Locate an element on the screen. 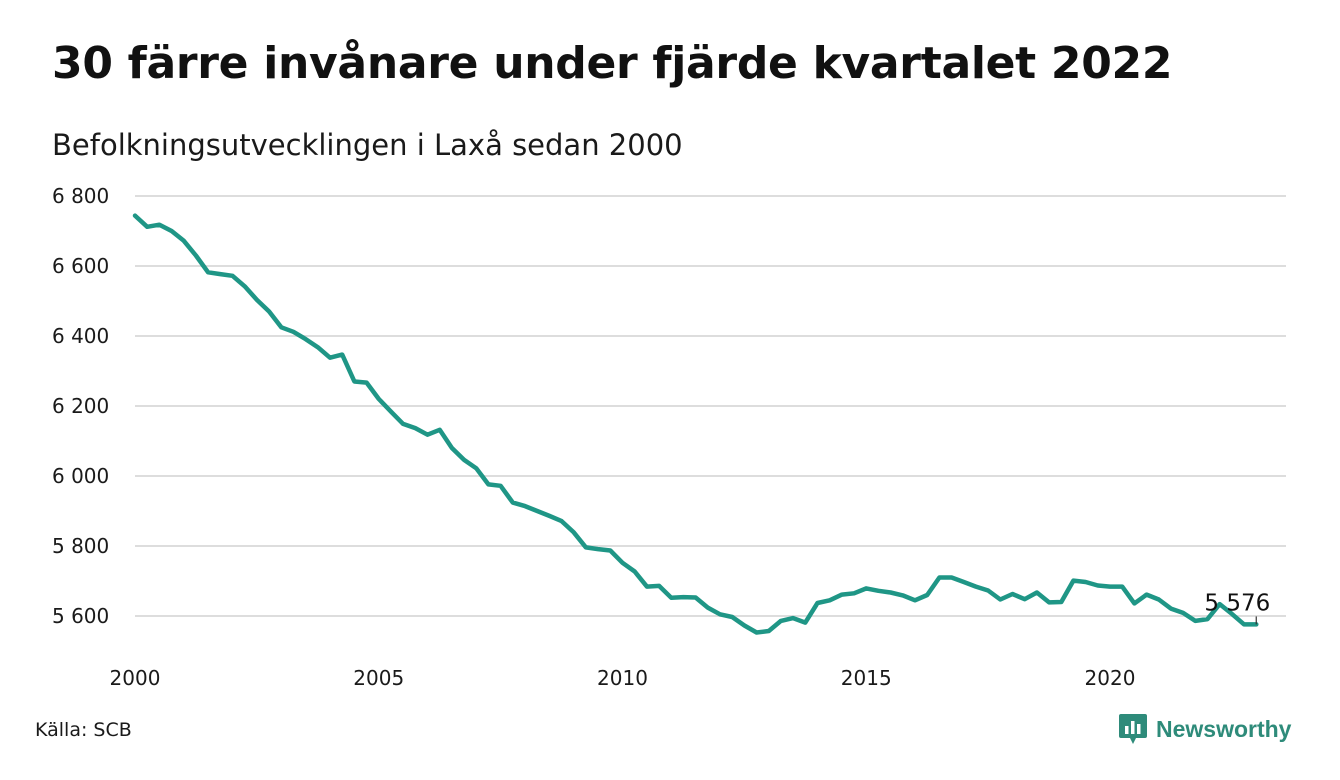 Image resolution: width=1340 pixels, height=780 pixels. brand-logo: Newsworthy is located at coordinates (1204, 729).